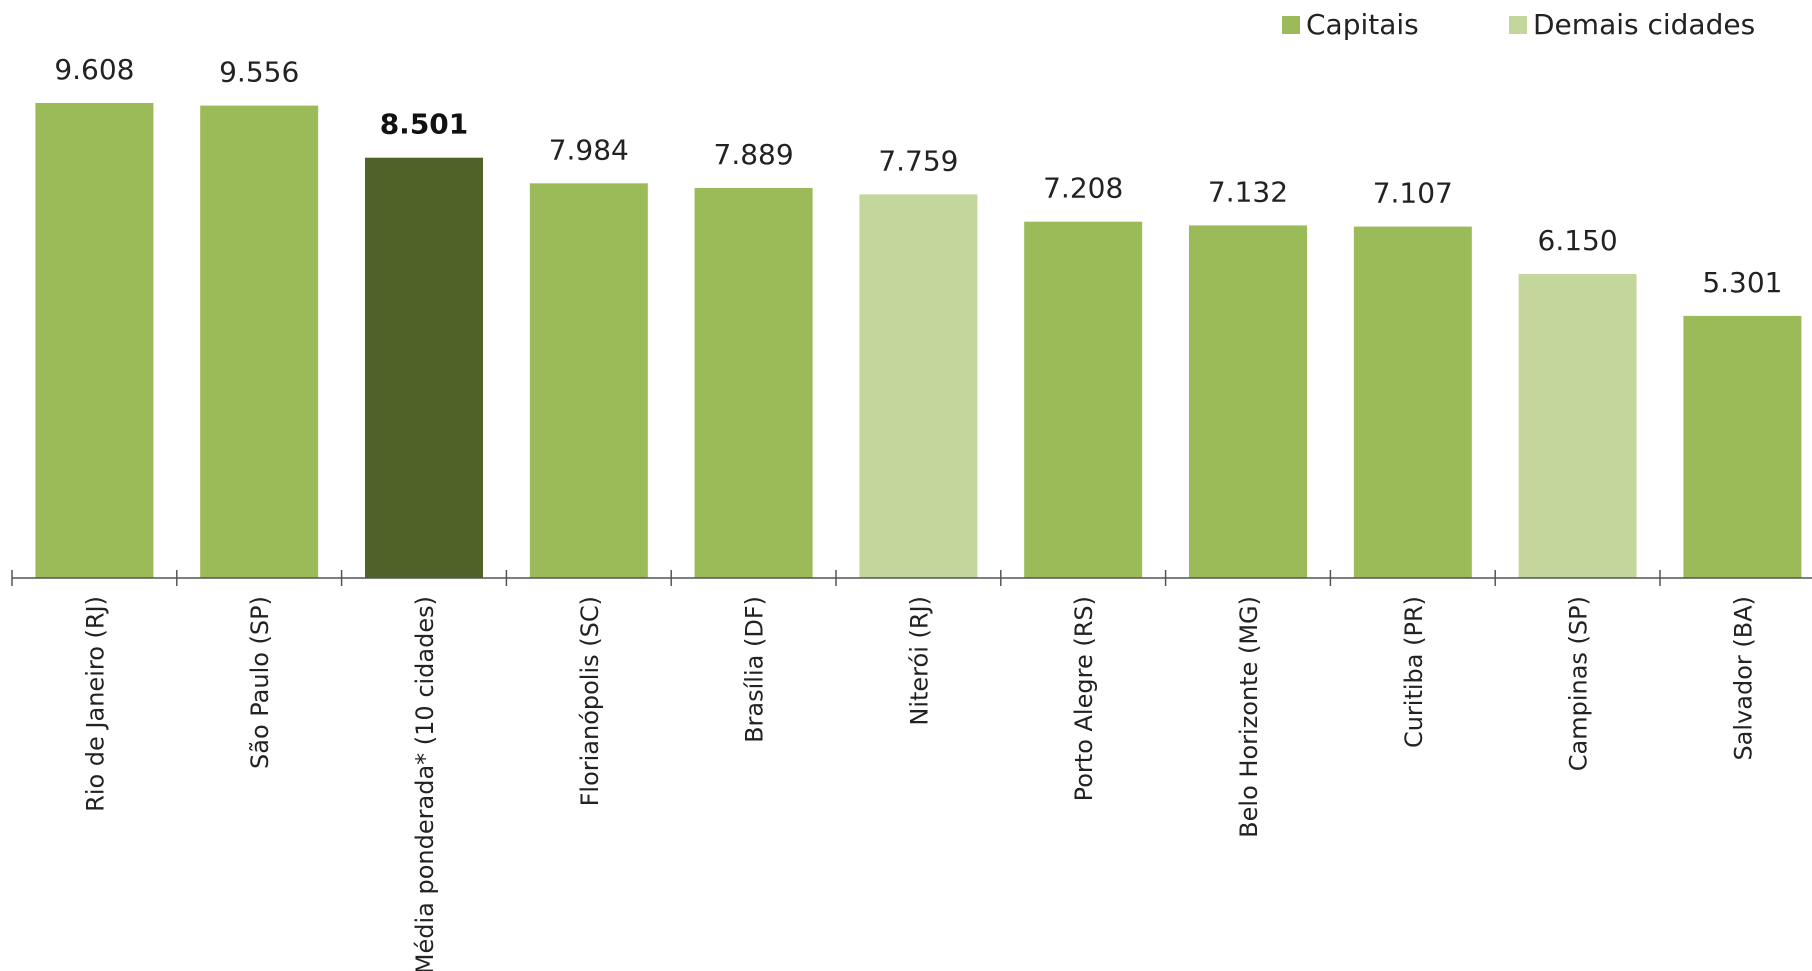  Describe the element at coordinates (260, 682) in the screenshot. I see `category-label-sao-paulo-sp: São Paulo (SP)` at that location.